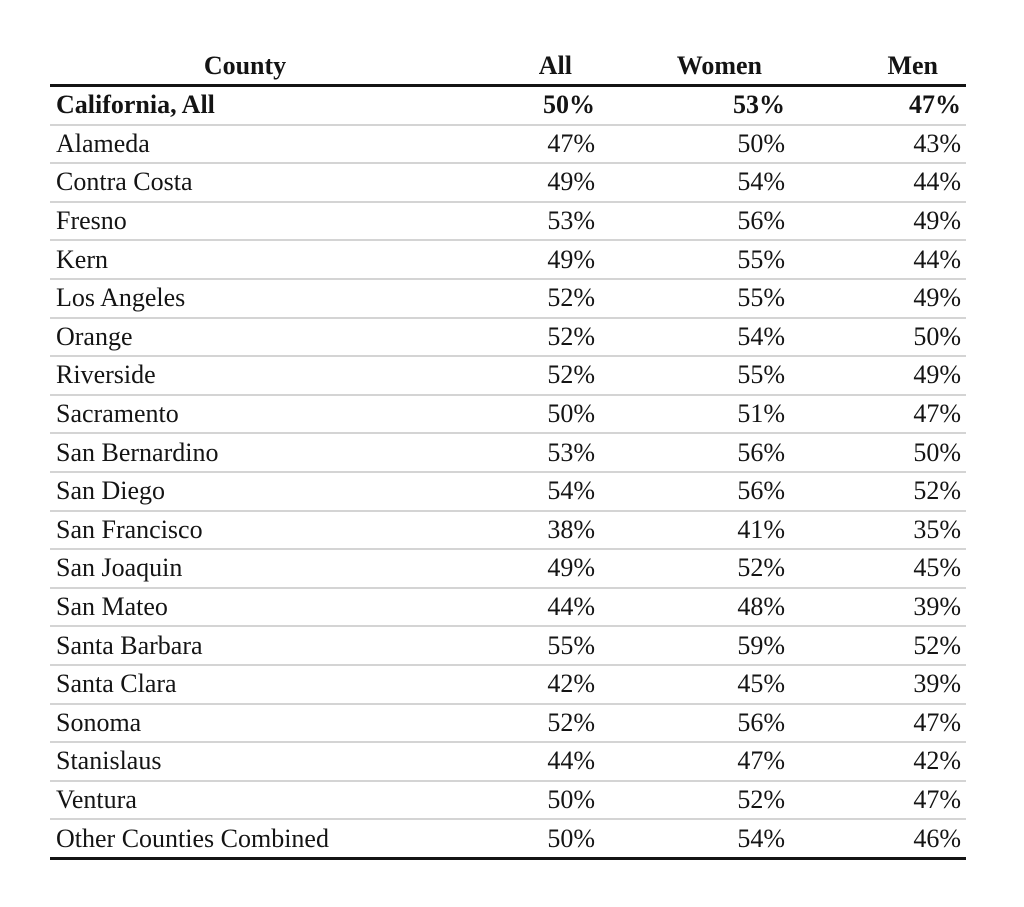 Image resolution: width=1024 pixels, height=907 pixels. What do you see at coordinates (245, 722) in the screenshot?
I see `county-cell: Sonoma` at bounding box center [245, 722].